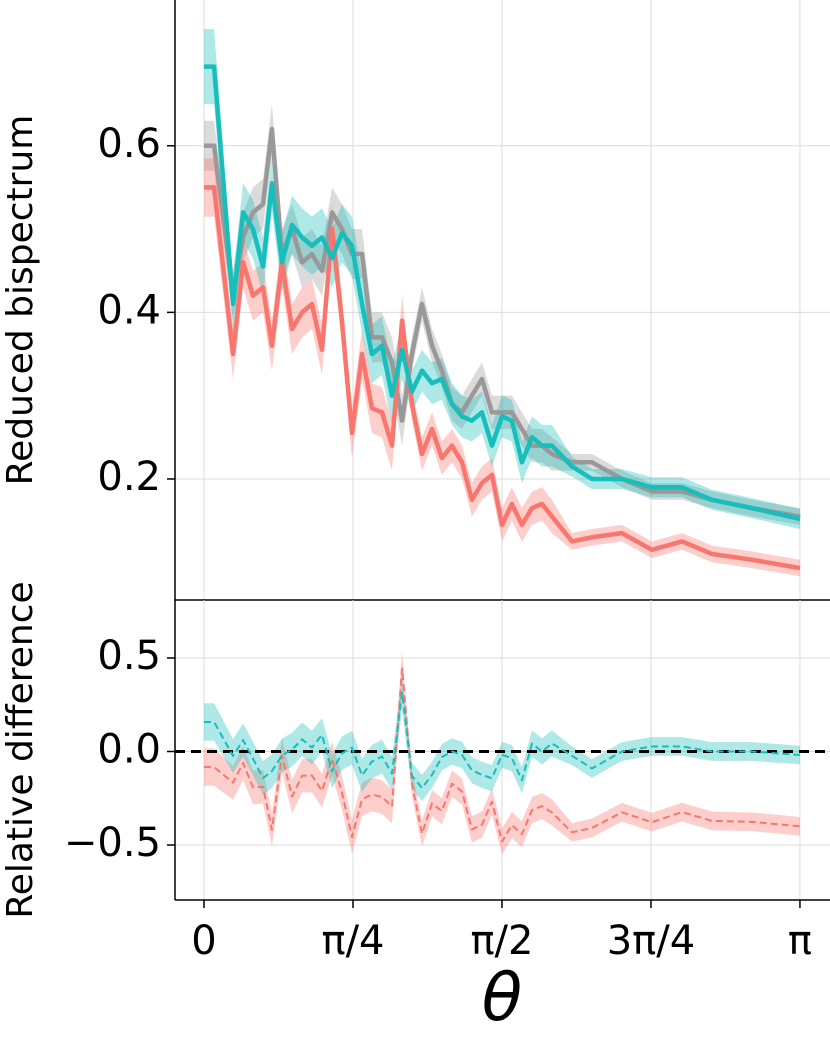  I want to click on y-axis-label: Reduced bispectrum, so click(20, 300).